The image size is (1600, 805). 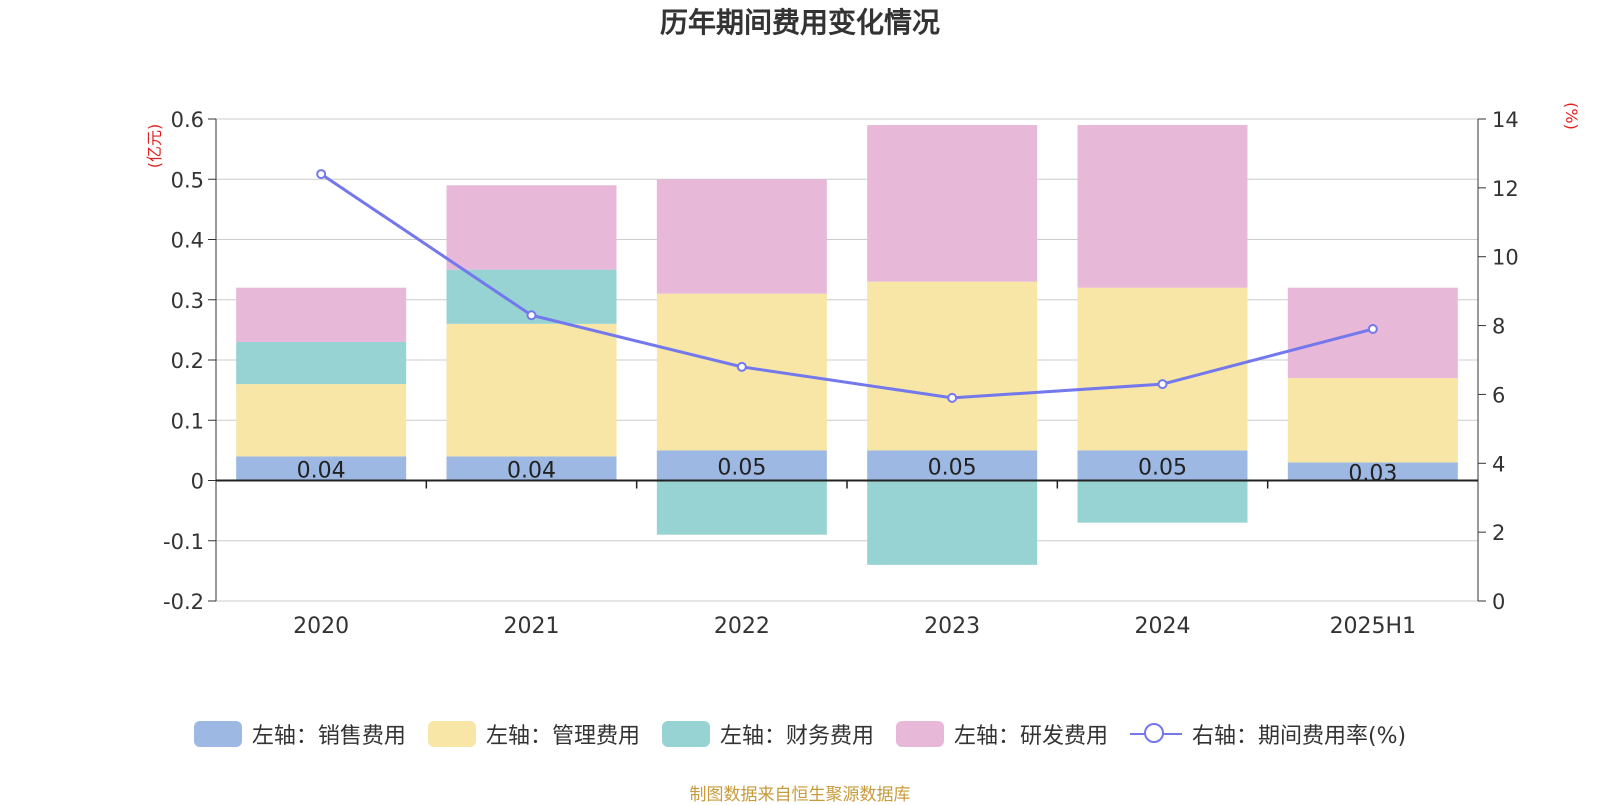 What do you see at coordinates (1498, 533) in the screenshot?
I see `right-axis-tick-label: 2` at bounding box center [1498, 533].